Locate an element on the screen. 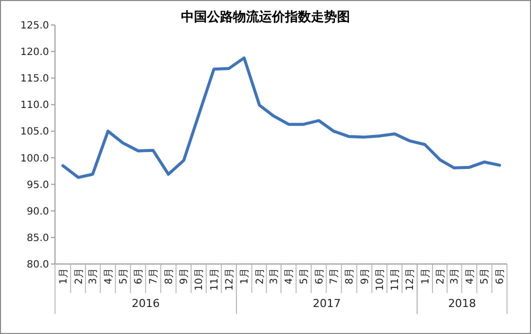 This screenshot has height=334, width=531. y-tick-label: 115.0 is located at coordinates (34, 79).